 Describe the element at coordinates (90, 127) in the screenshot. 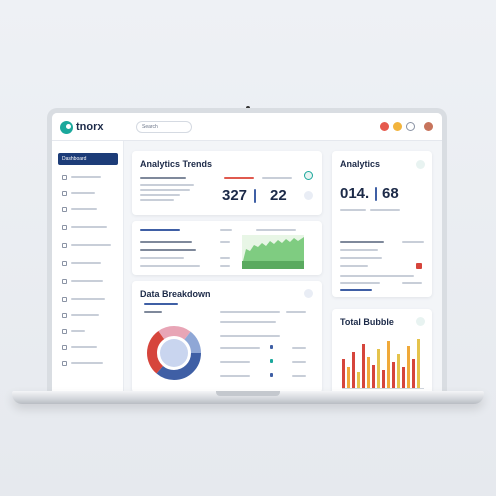

I see `brand-name: tnorx` at that location.